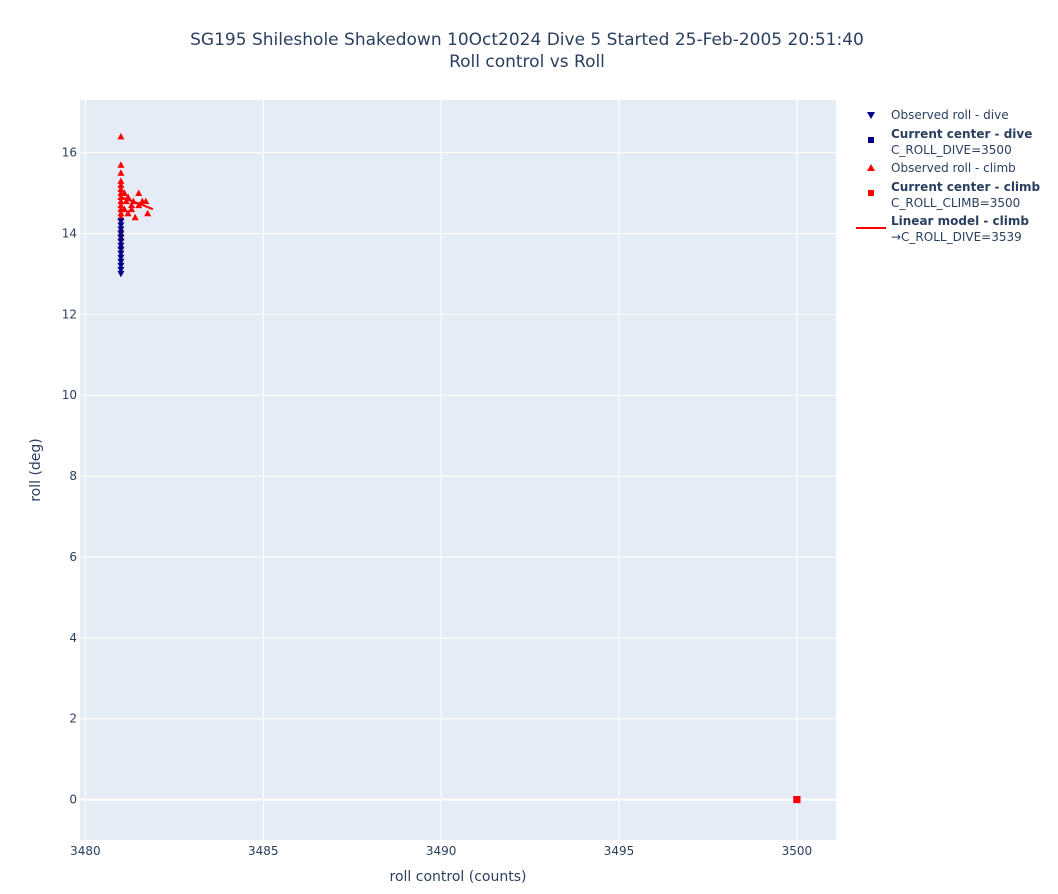 The image size is (1058, 894). I want to click on linear-model-line, so click(137, 203).